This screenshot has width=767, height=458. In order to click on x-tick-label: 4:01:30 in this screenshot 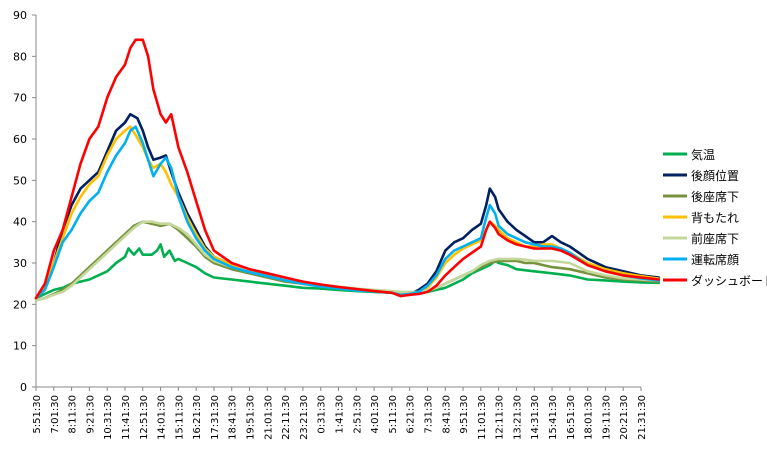, I will do `click(375, 414)`.